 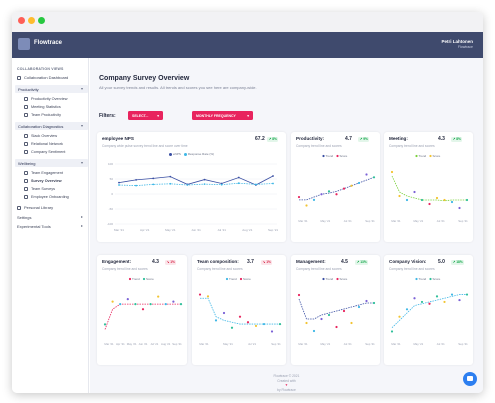 I want to click on chat-support-button, so click(x=470, y=379).